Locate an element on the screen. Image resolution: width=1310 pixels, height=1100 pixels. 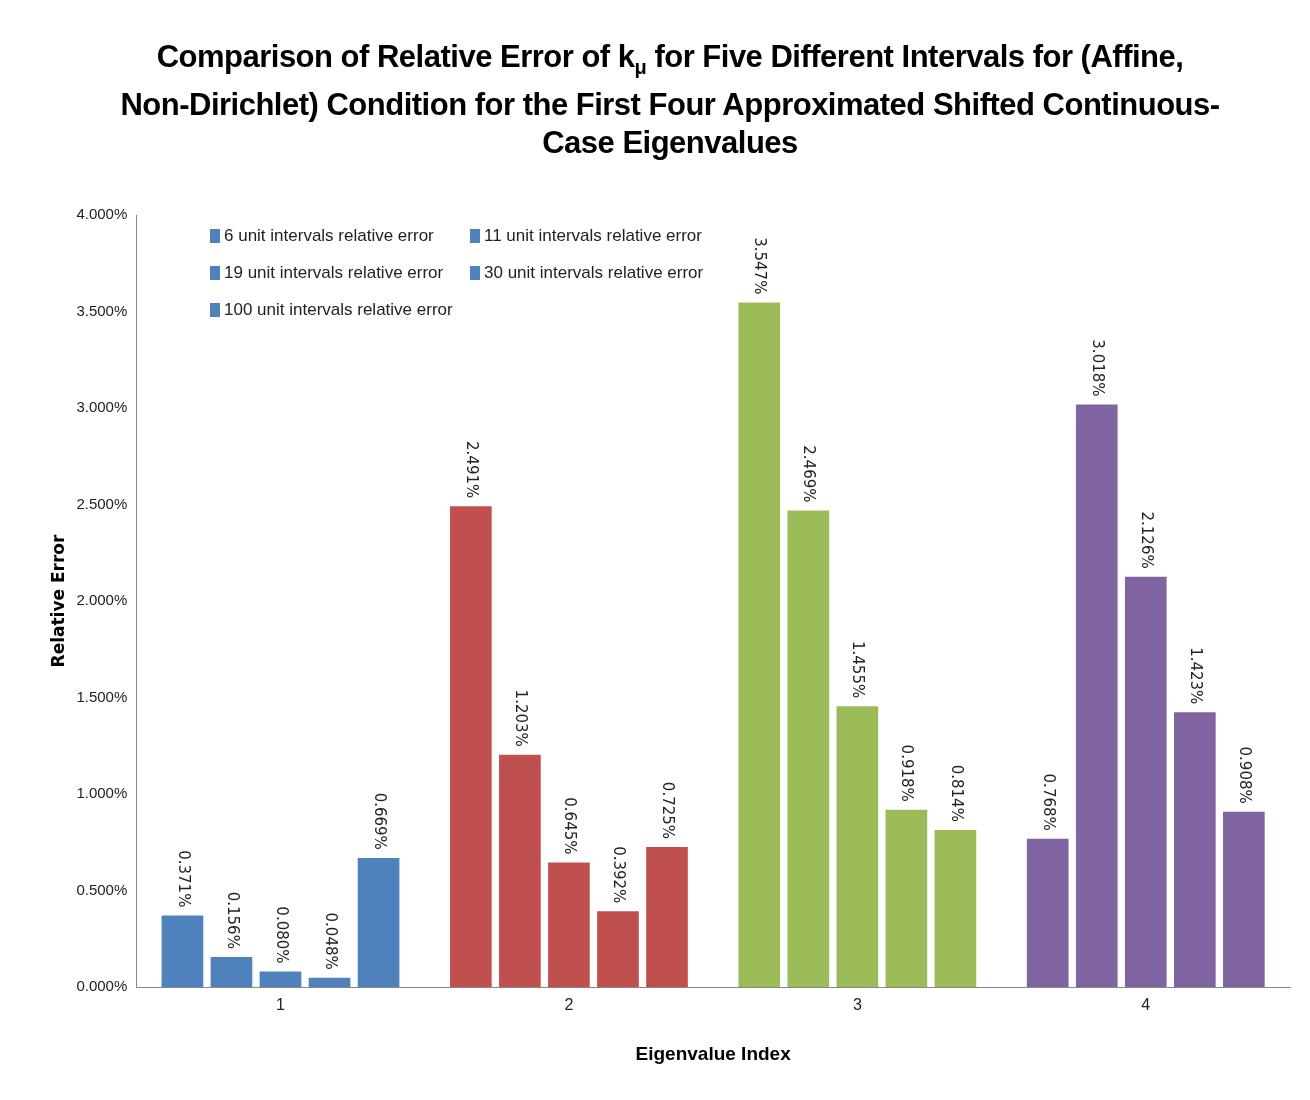
data-label: 0.371% is located at coordinates (183, 879).